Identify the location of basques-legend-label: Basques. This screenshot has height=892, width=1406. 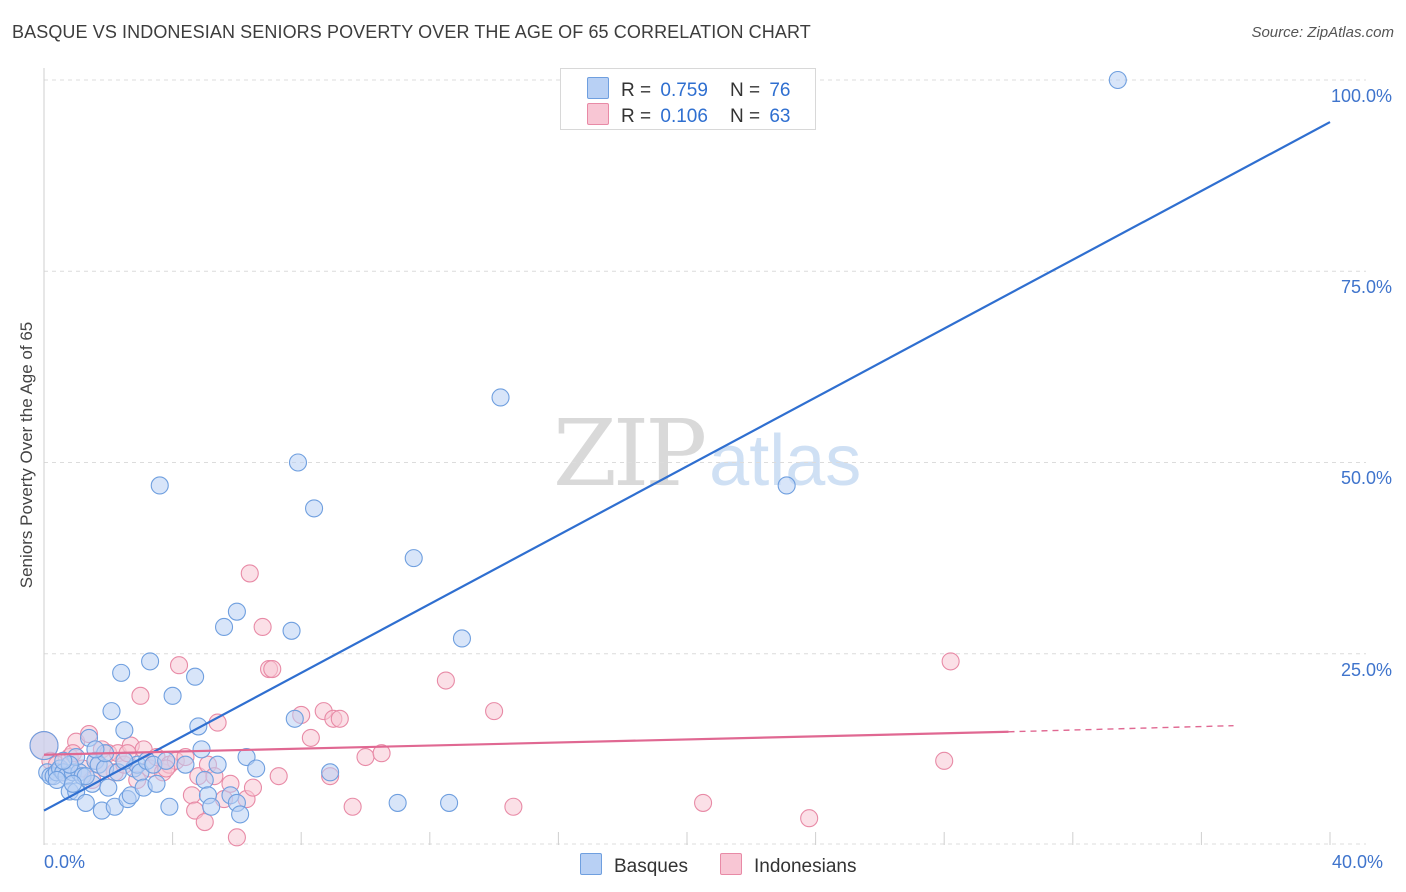
(651, 866).